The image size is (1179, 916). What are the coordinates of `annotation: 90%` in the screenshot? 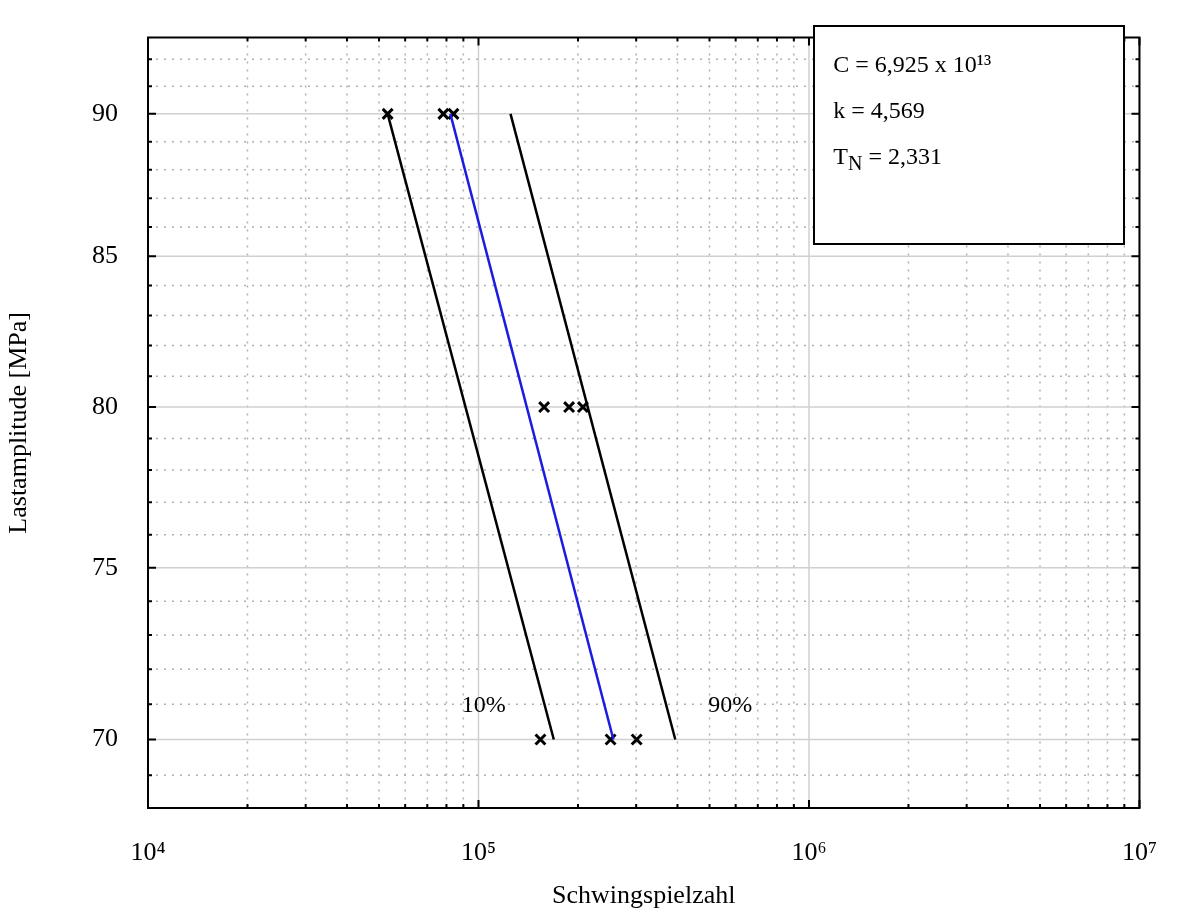 It's located at (730, 703).